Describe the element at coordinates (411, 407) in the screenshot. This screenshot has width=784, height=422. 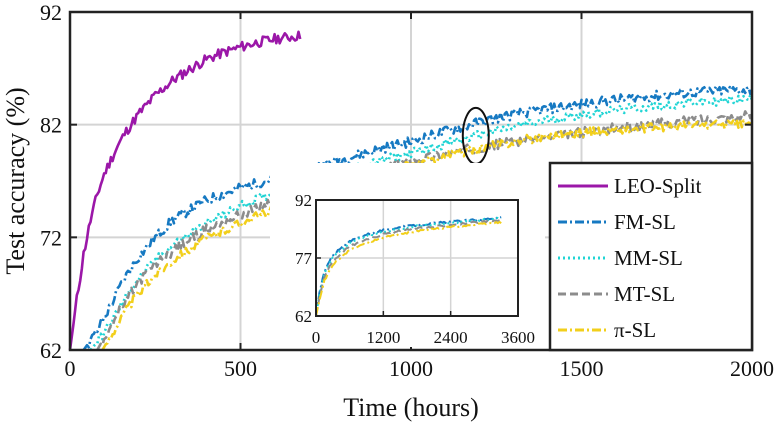
I see `x-axis-label: Time (hours)` at that location.